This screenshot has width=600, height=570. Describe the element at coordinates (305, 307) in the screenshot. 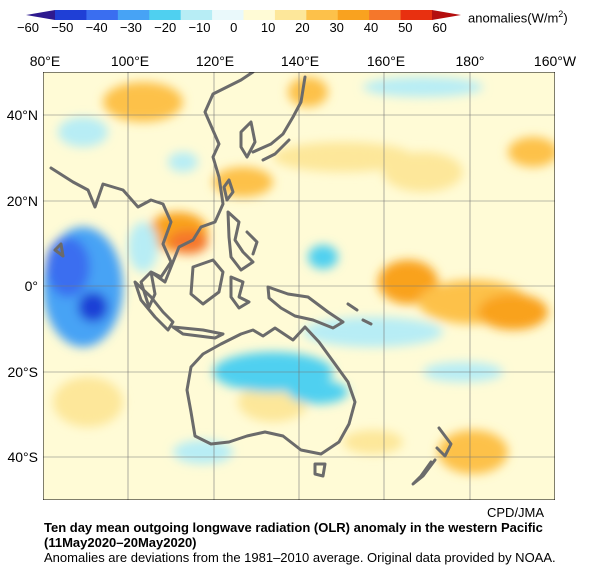

I see `coastline-new-guinea` at that location.